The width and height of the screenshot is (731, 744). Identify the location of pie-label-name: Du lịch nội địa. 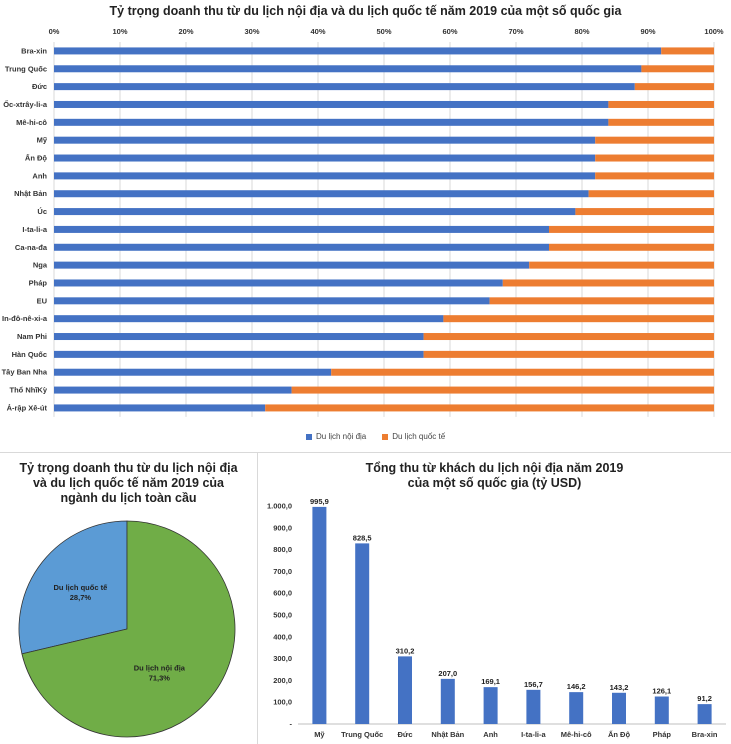
(160, 667).